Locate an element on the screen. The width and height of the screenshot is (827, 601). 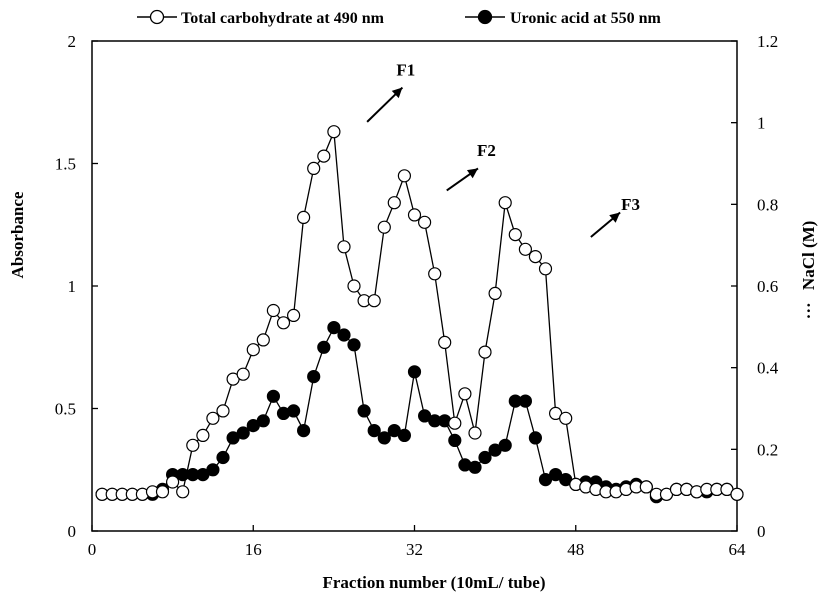
x-tick-label: 0 is located at coordinates (92, 549).